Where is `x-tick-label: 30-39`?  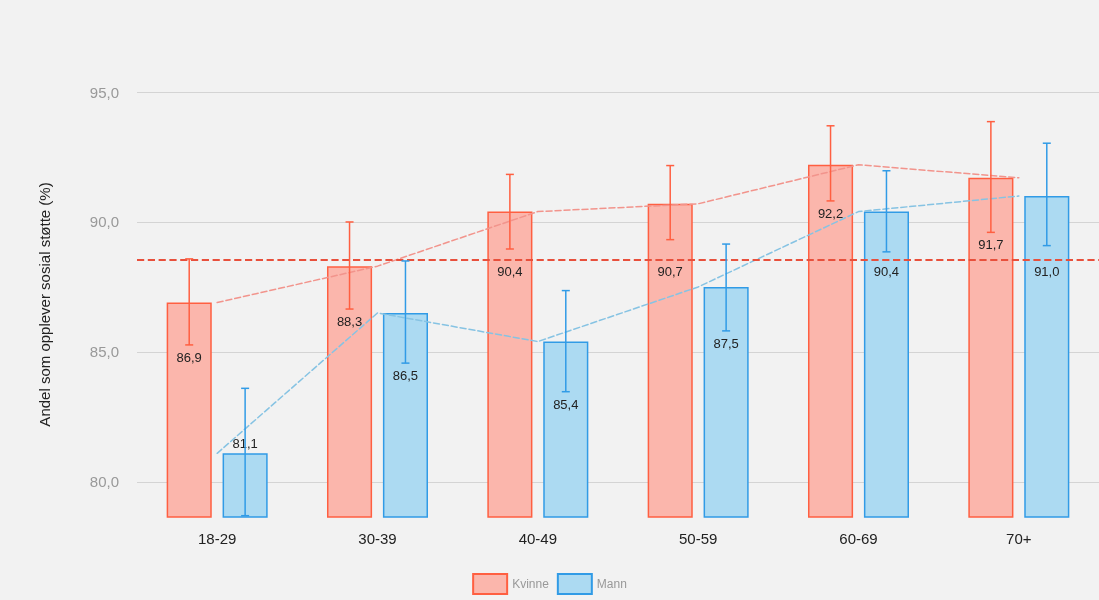 x-tick-label: 30-39 is located at coordinates (377, 538).